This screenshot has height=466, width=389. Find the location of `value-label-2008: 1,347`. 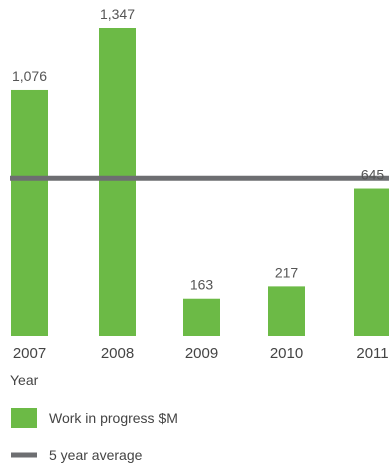

value-label-2008: 1,347 is located at coordinates (117, 14).